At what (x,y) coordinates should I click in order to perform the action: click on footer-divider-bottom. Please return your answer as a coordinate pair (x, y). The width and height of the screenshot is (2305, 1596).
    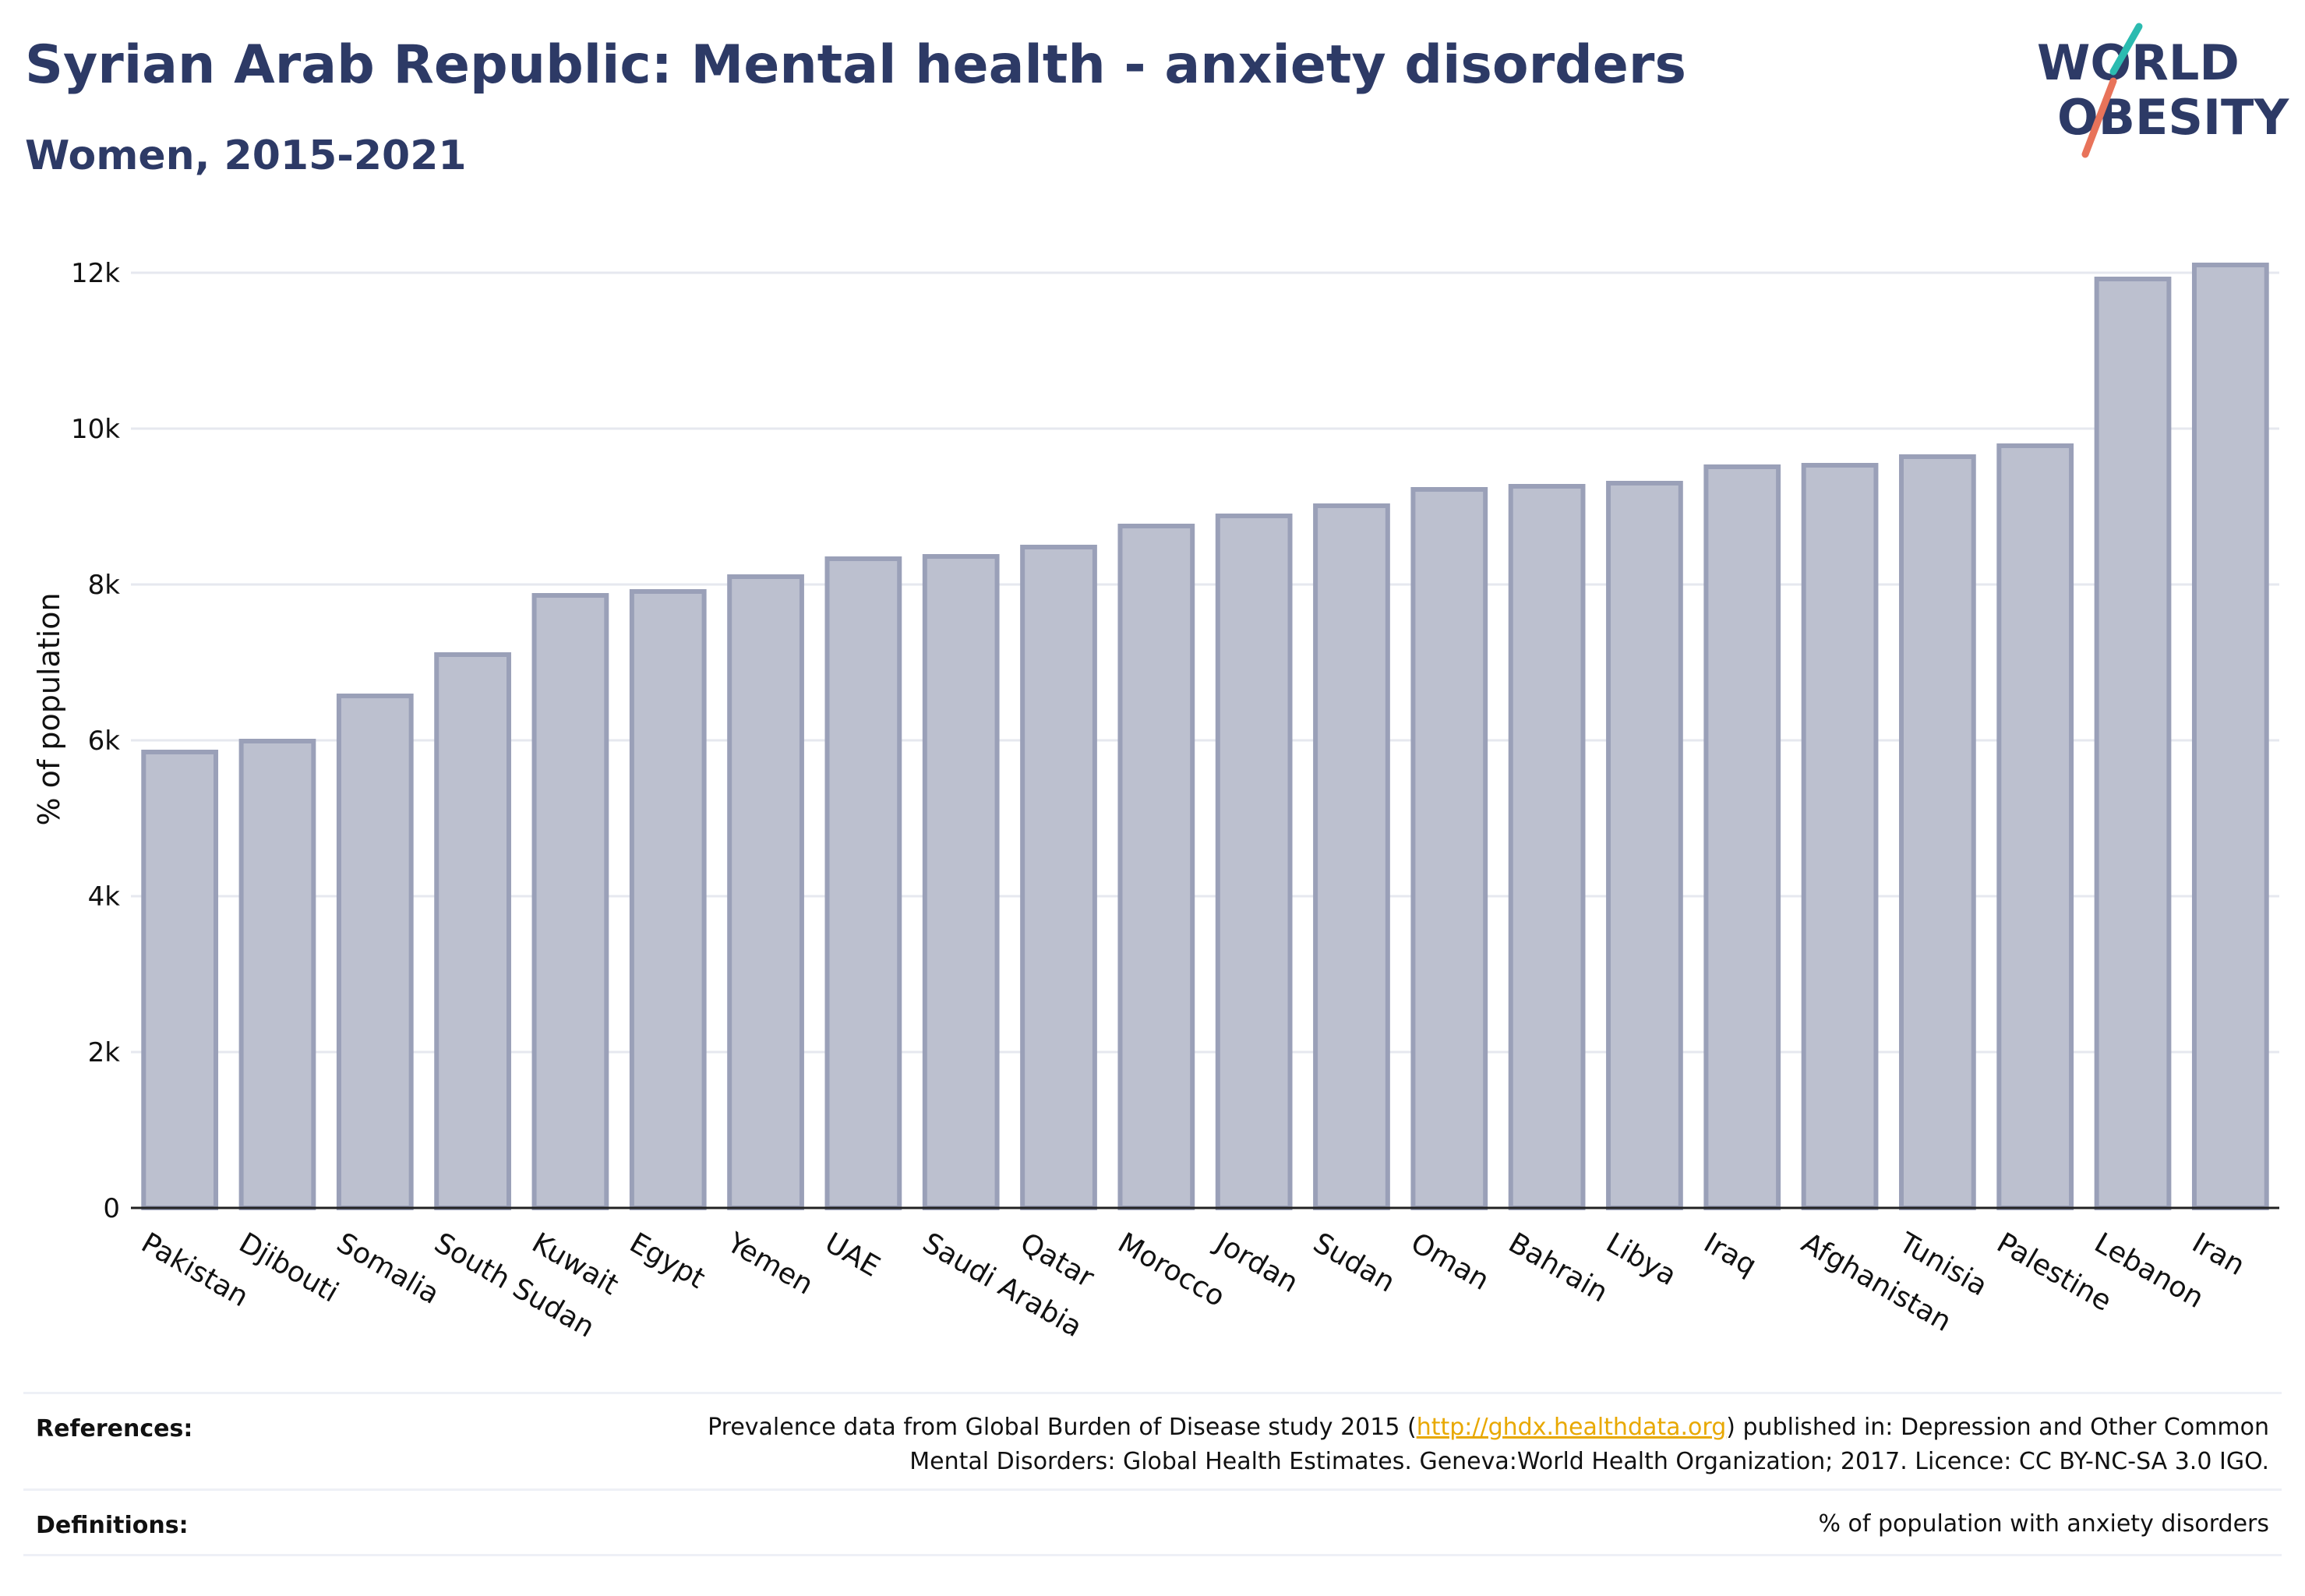
    Looking at the image, I should click on (1152, 1555).